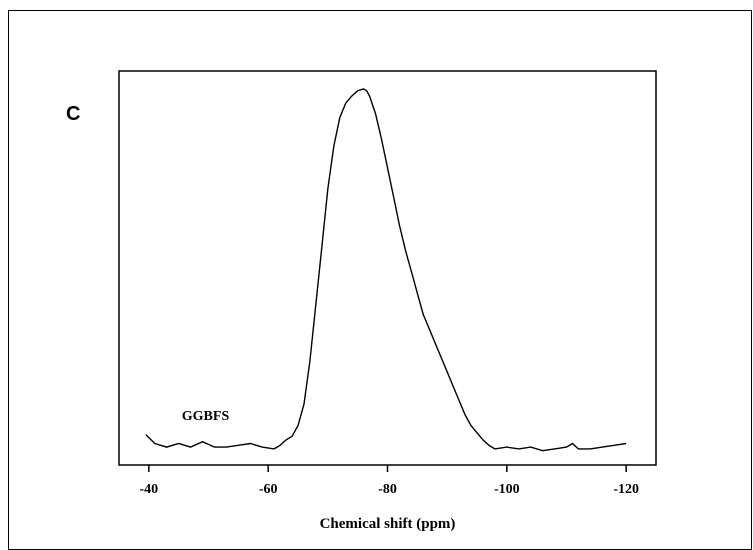 The image size is (753, 550). I want to click on x-axis-title: Chemical shift (ppm), so click(388, 524).